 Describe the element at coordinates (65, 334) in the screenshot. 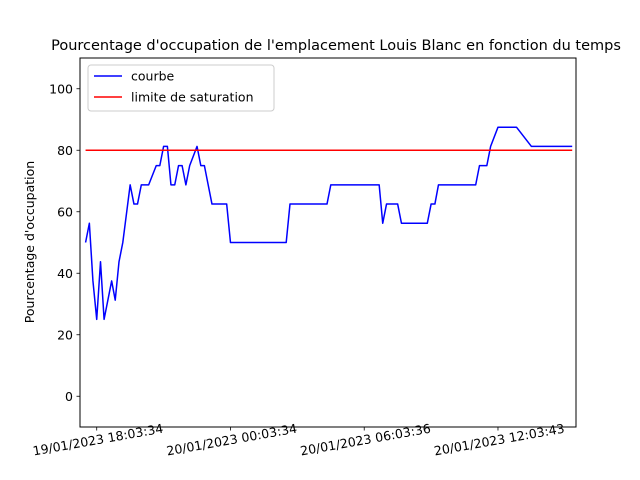

I see `y-tick-label: 20` at that location.